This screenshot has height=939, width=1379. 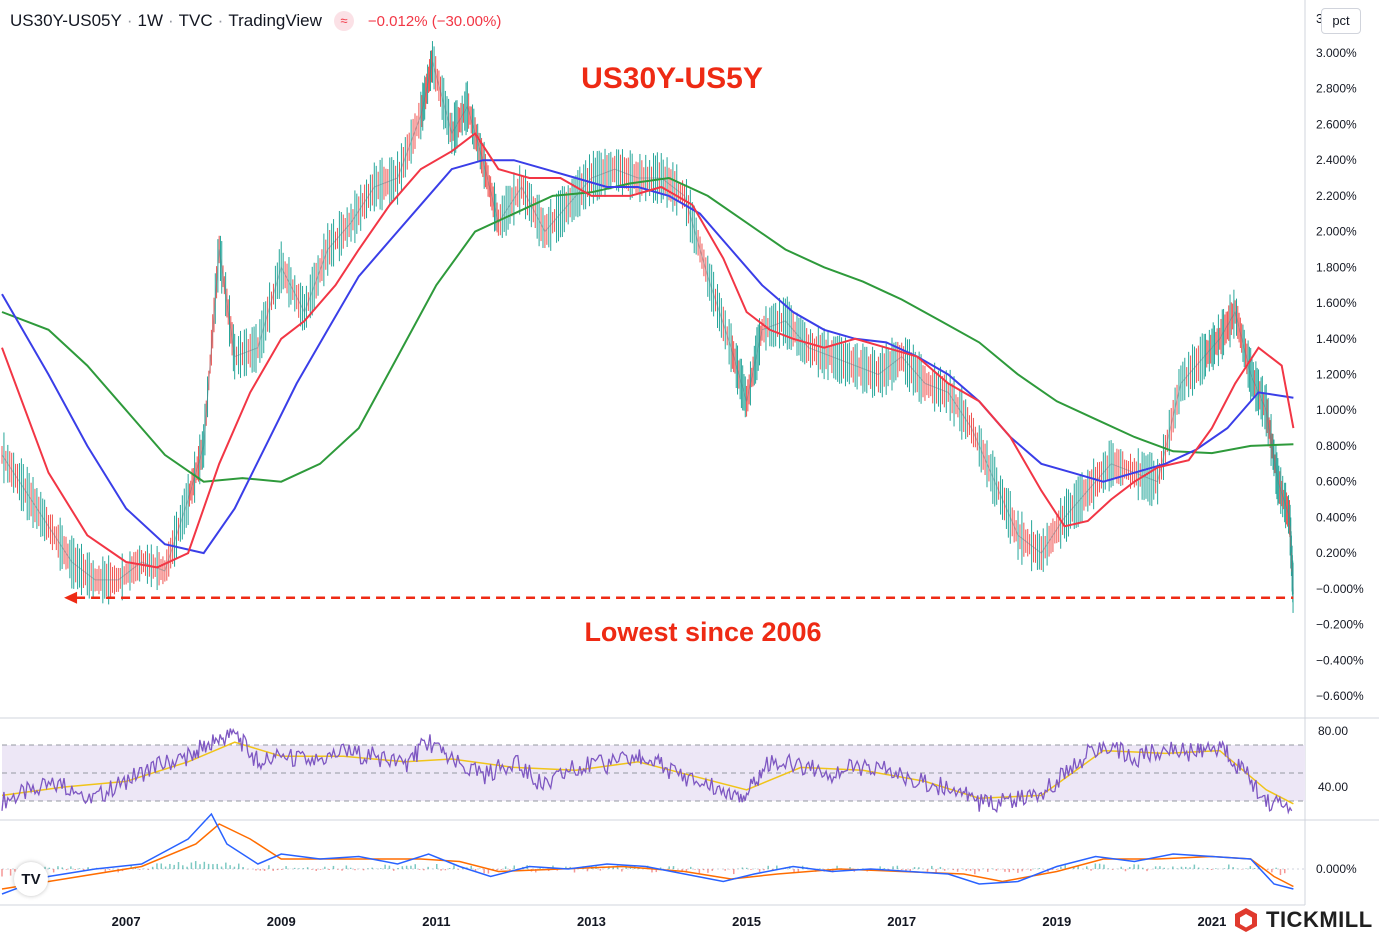 I want to click on symbol-label: US30Y-US05Y, so click(x=66, y=20).